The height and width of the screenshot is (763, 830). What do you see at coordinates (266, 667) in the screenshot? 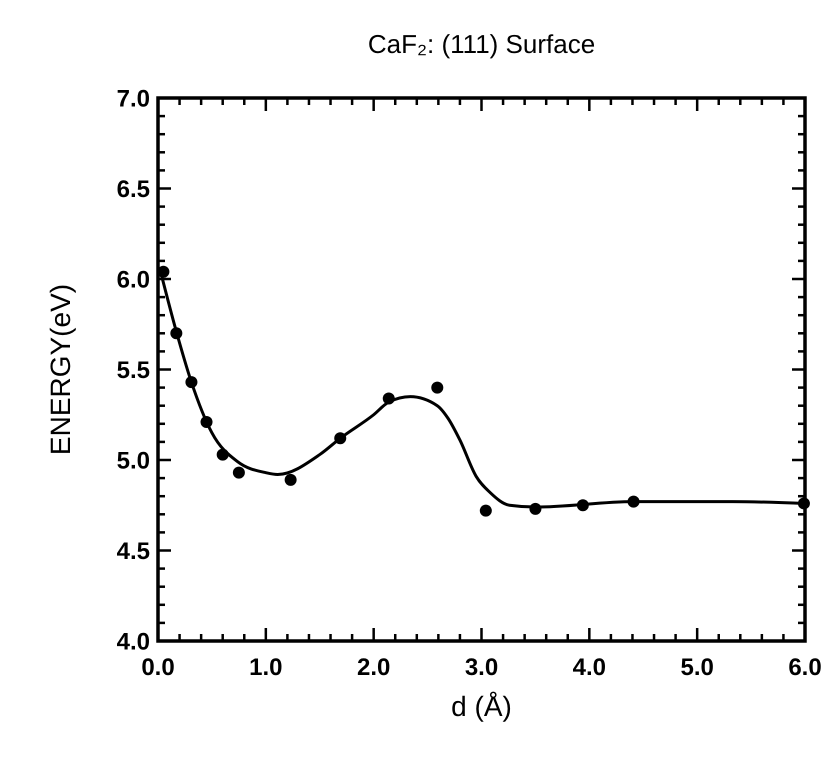
I see `x-tick-label: 1.0` at bounding box center [266, 667].